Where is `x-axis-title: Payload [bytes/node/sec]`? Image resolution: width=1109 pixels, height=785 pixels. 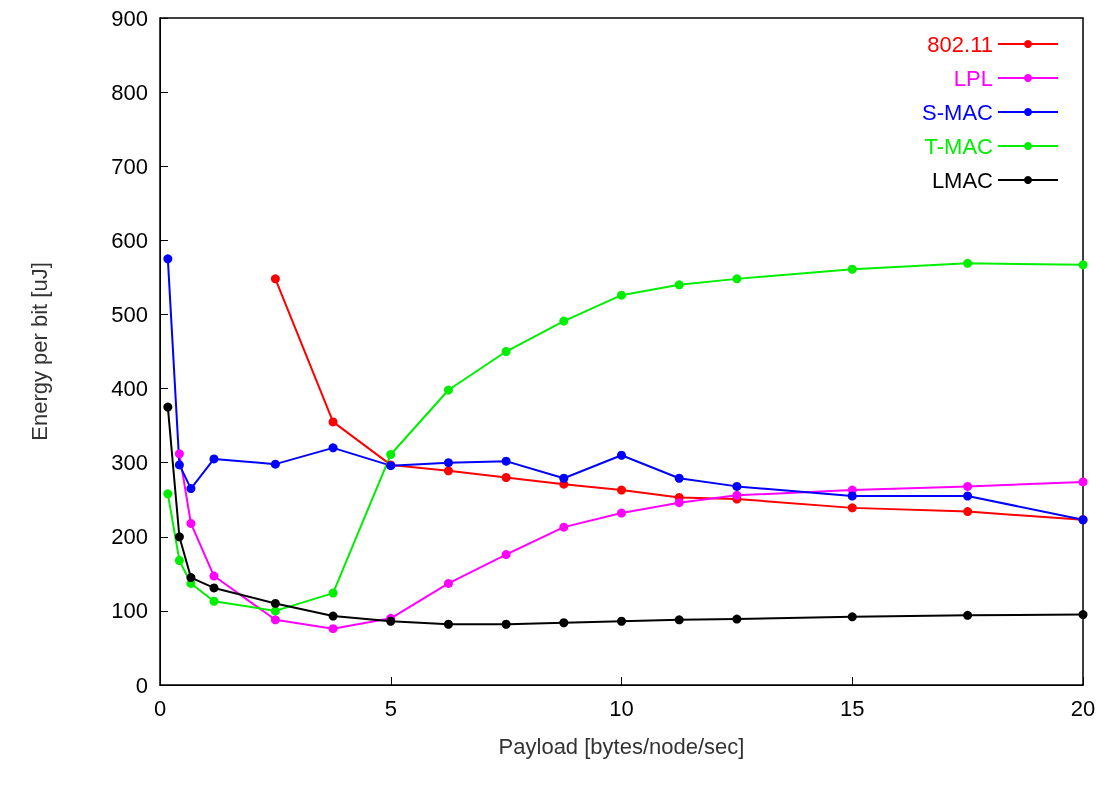 x-axis-title: Payload [bytes/node/sec] is located at coordinates (621, 746).